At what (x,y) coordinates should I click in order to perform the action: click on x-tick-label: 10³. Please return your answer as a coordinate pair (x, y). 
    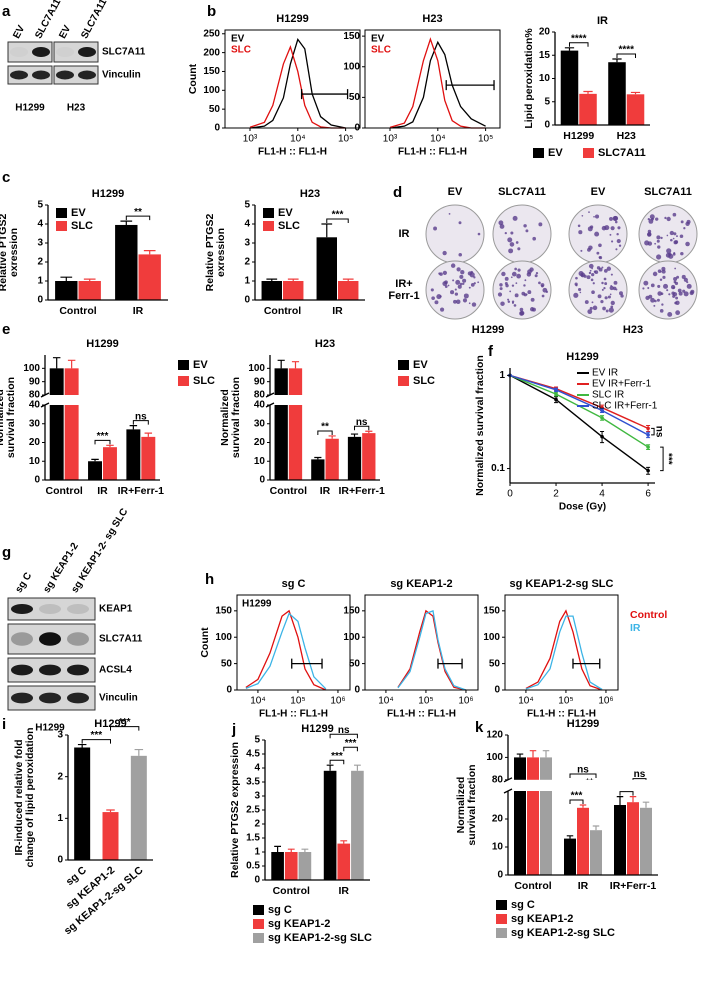
    Looking at the image, I should click on (250, 139).